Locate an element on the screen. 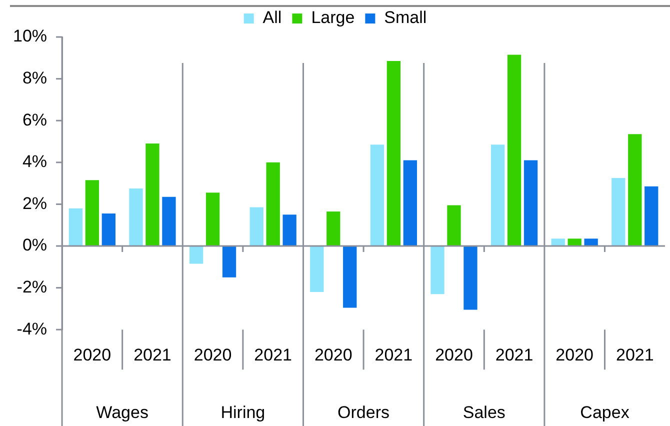  y-tick-label: 0% is located at coordinates (35, 245).